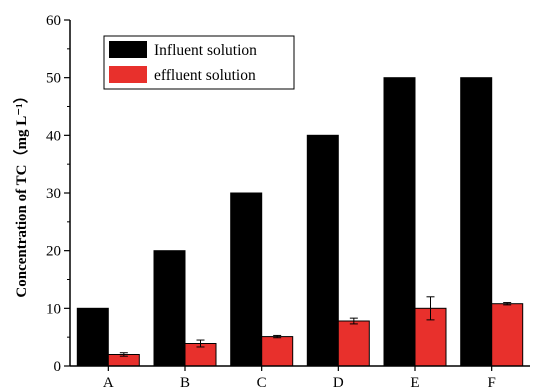 The width and height of the screenshot is (535, 392). What do you see at coordinates (128, 49) in the screenshot?
I see `legend-swatch-influent` at bounding box center [128, 49].